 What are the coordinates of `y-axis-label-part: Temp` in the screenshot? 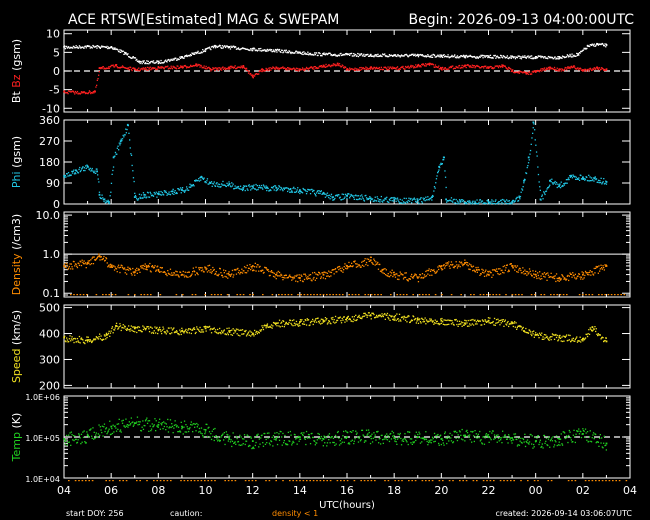 It's located at (16, 447).